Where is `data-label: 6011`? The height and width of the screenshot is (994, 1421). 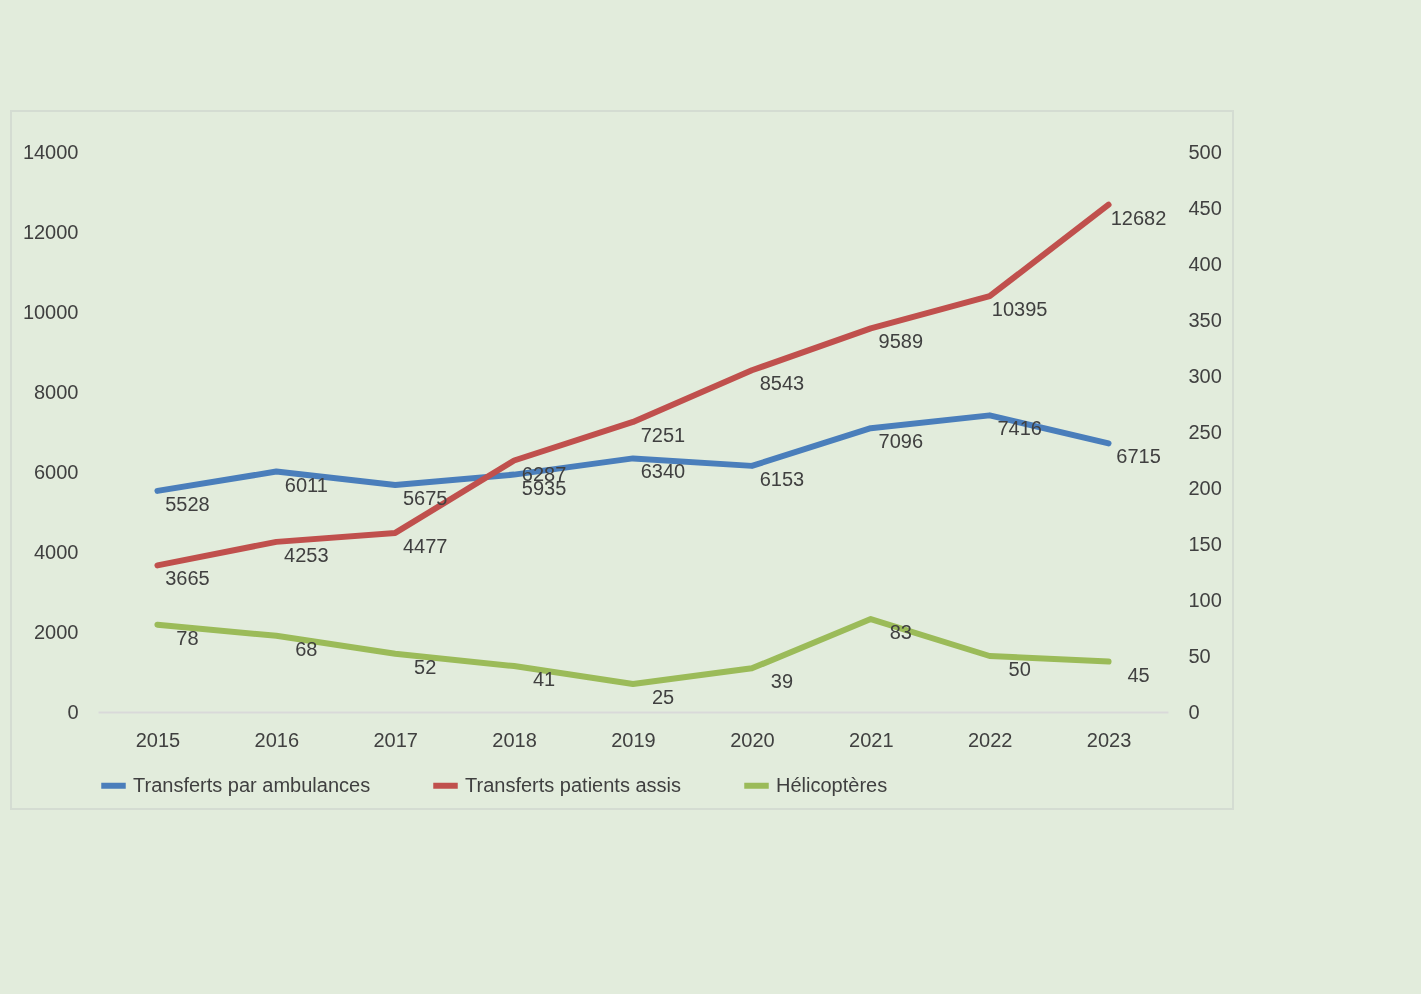
data-label: 6011 is located at coordinates (306, 484).